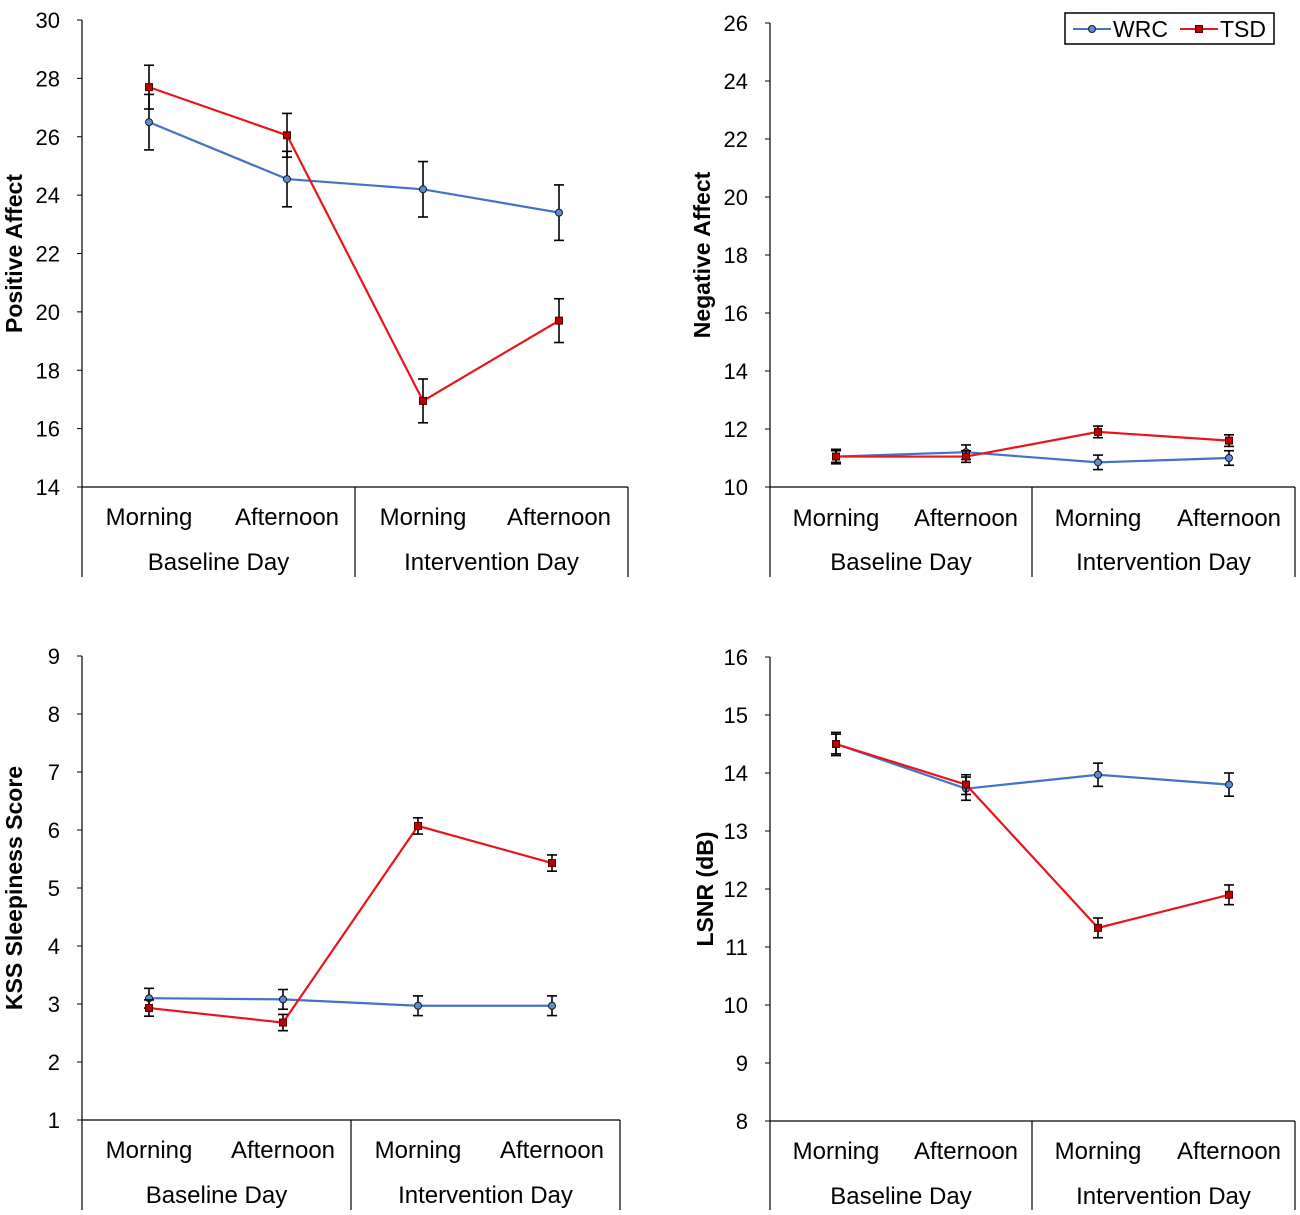  What do you see at coordinates (54, 1062) in the screenshot?
I see `y-tick-label: 2` at bounding box center [54, 1062].